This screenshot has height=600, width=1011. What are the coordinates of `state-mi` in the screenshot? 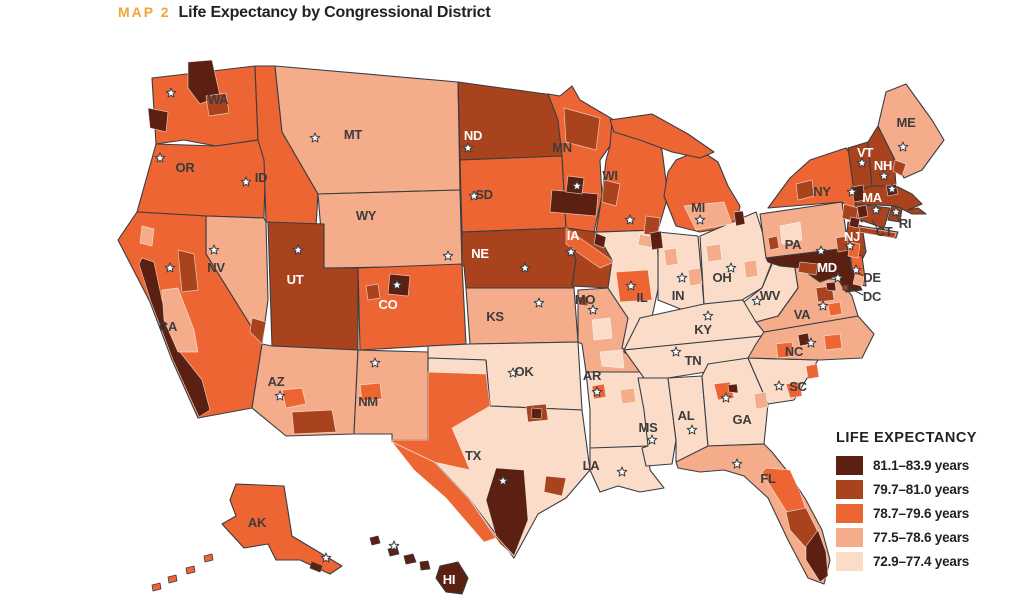 It's located at (662, 136).